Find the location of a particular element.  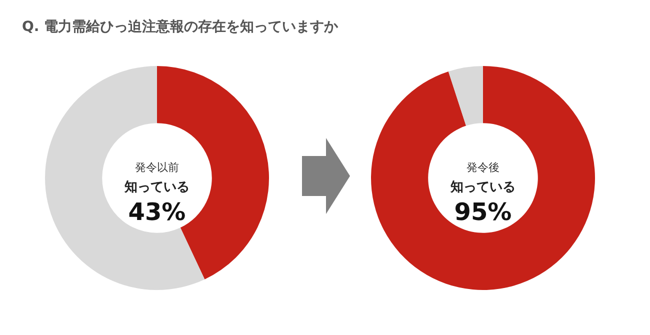

chart-title: Q. 電力需給ひっ迫注意報の存在を知っていますか is located at coordinates (180, 27).